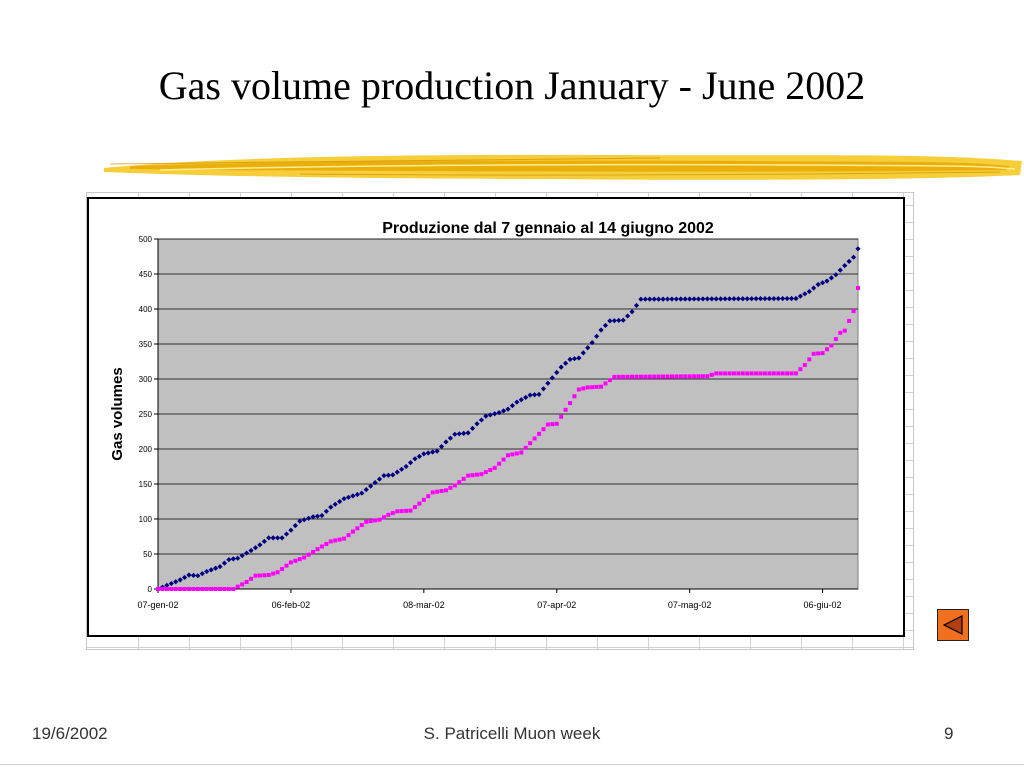 Image resolution: width=1024 pixels, height=768 pixels. Describe the element at coordinates (512, 733) in the screenshot. I see `footer-presenter: S. Patricelli Muon week` at that location.